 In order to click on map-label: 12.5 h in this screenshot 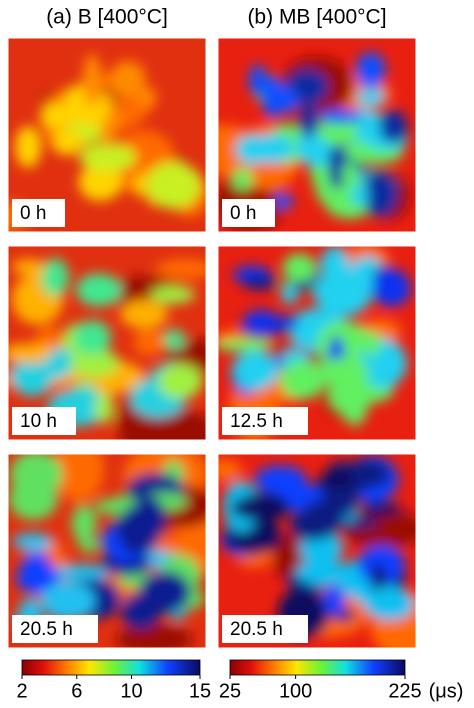, I will do `click(256, 421)`.